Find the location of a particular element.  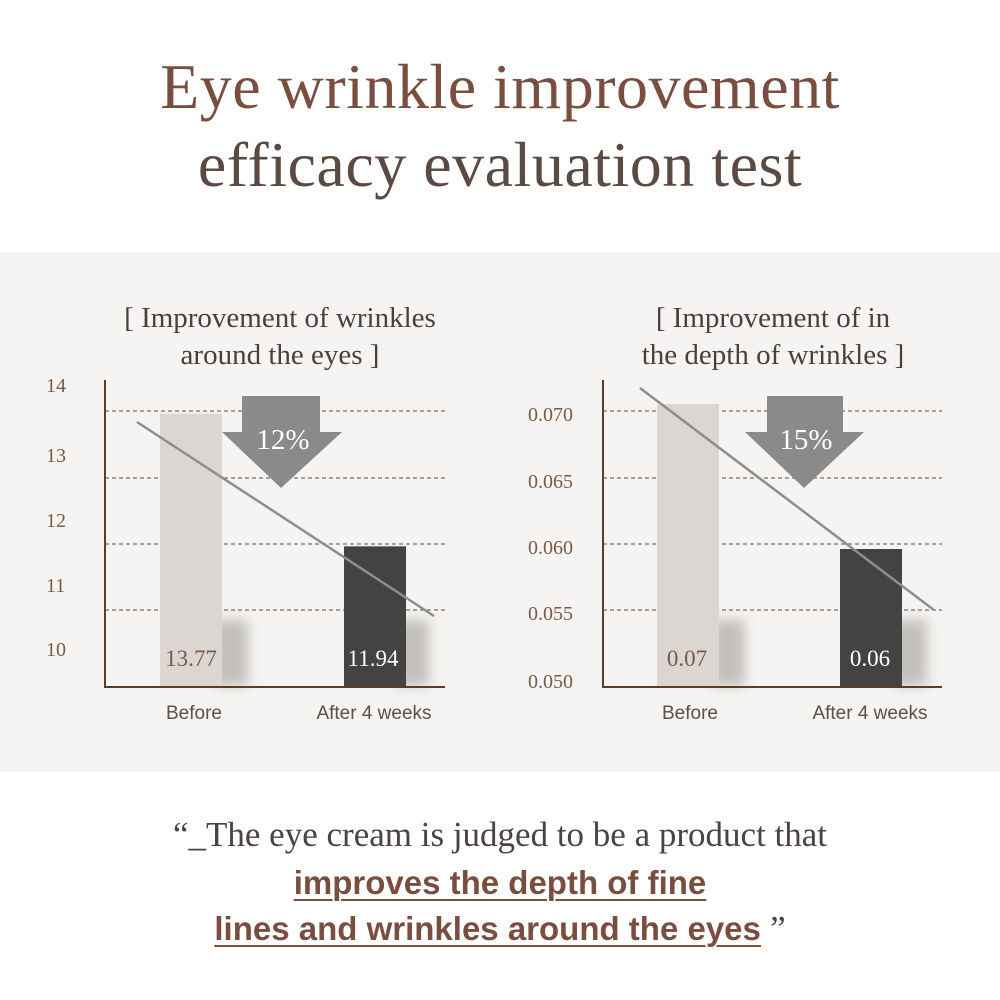

chart-2-ytick-0070: 0.070 is located at coordinates (550, 415).